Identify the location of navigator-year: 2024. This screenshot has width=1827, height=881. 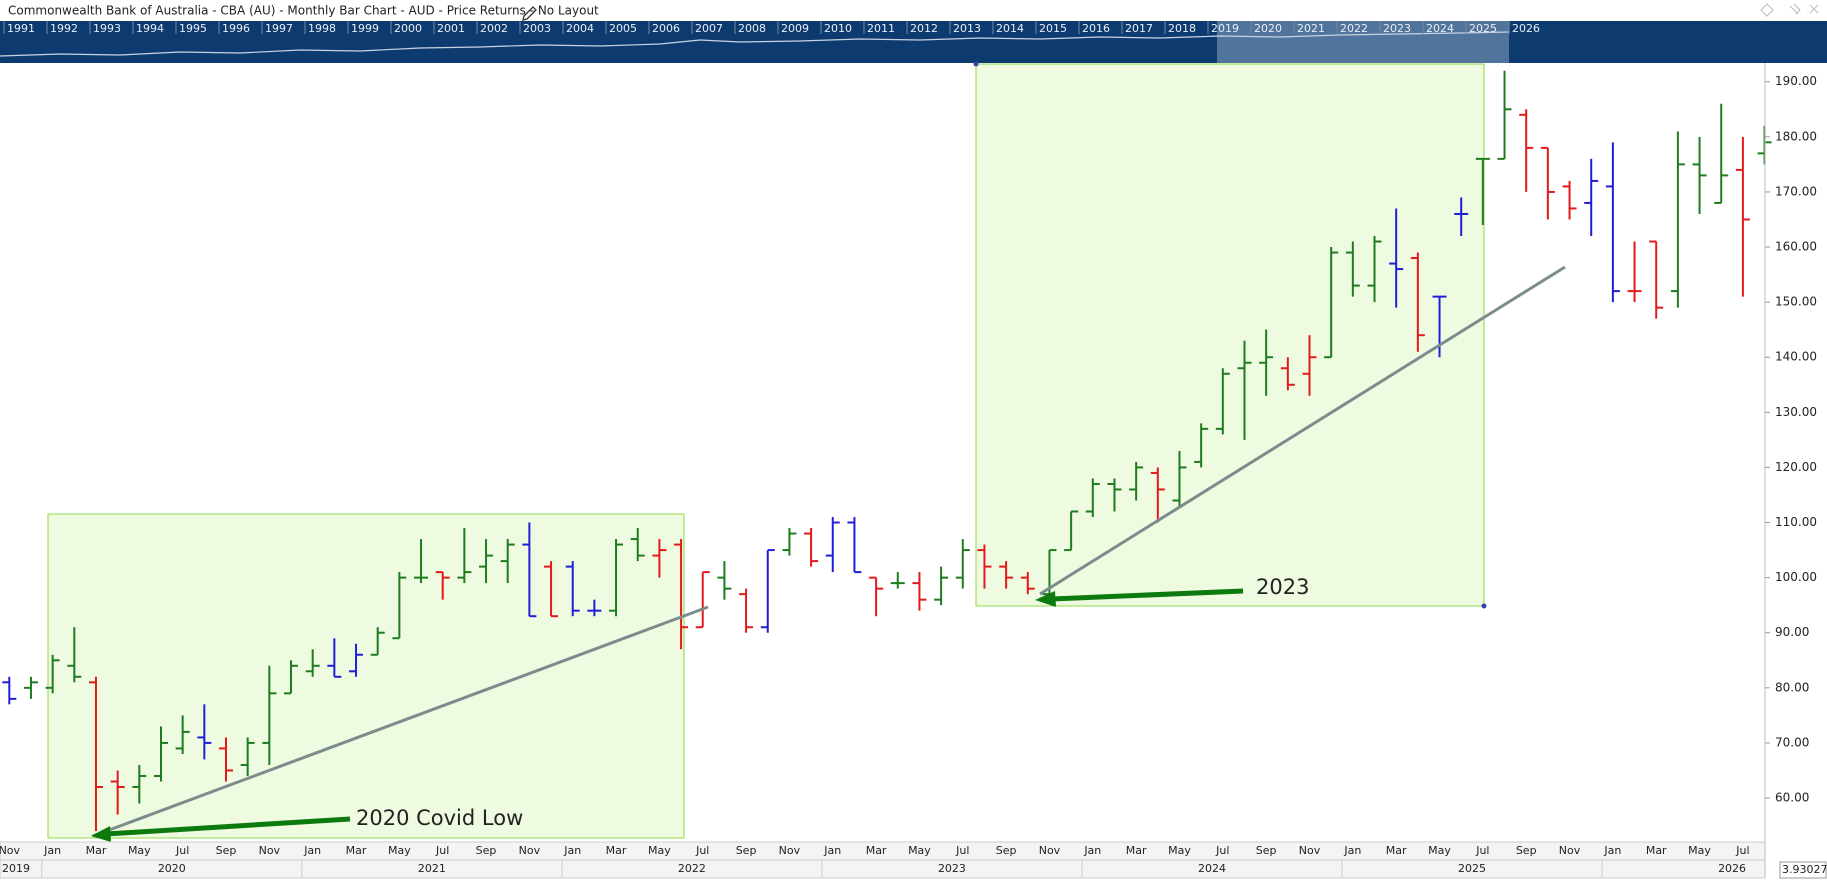
(1440, 28).